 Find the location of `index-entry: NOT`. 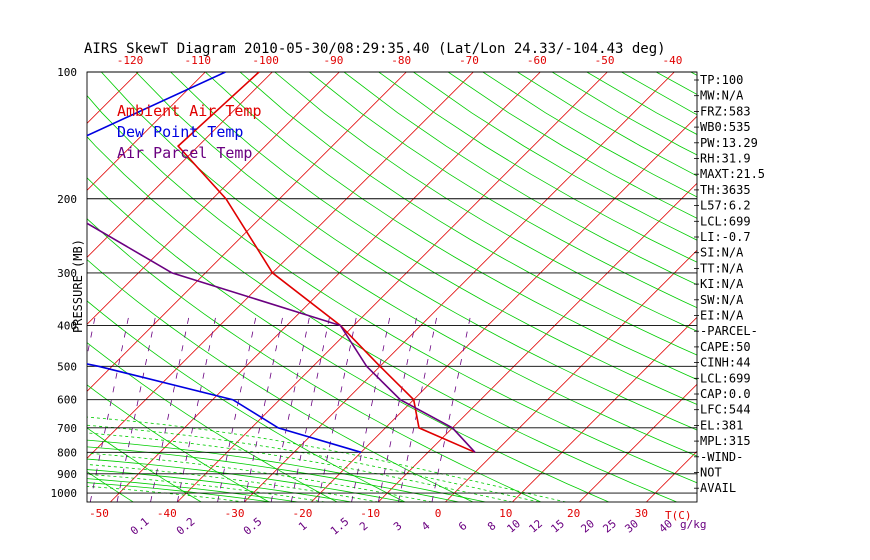

index-entry: NOT is located at coordinates (711, 473).